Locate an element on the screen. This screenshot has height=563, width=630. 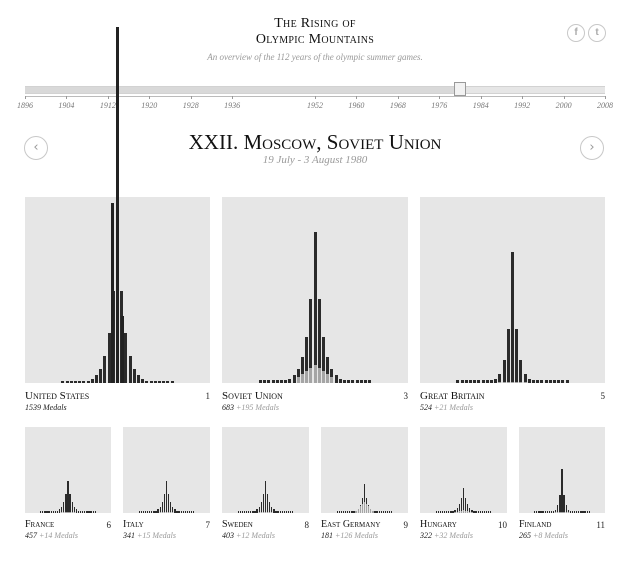
timeline-year-label: 2008 is located at coordinates (605, 105).